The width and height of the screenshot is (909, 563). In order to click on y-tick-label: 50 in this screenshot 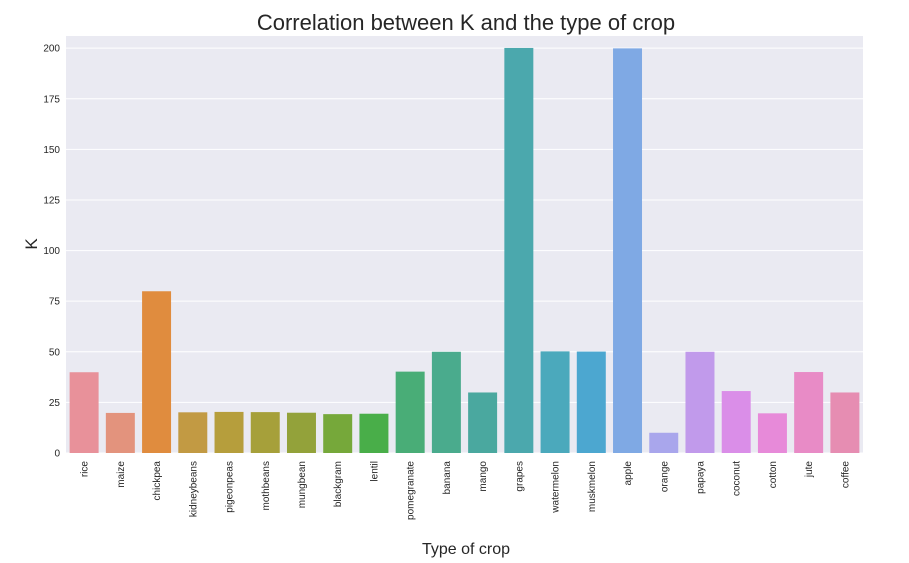, I will do `click(55, 352)`.